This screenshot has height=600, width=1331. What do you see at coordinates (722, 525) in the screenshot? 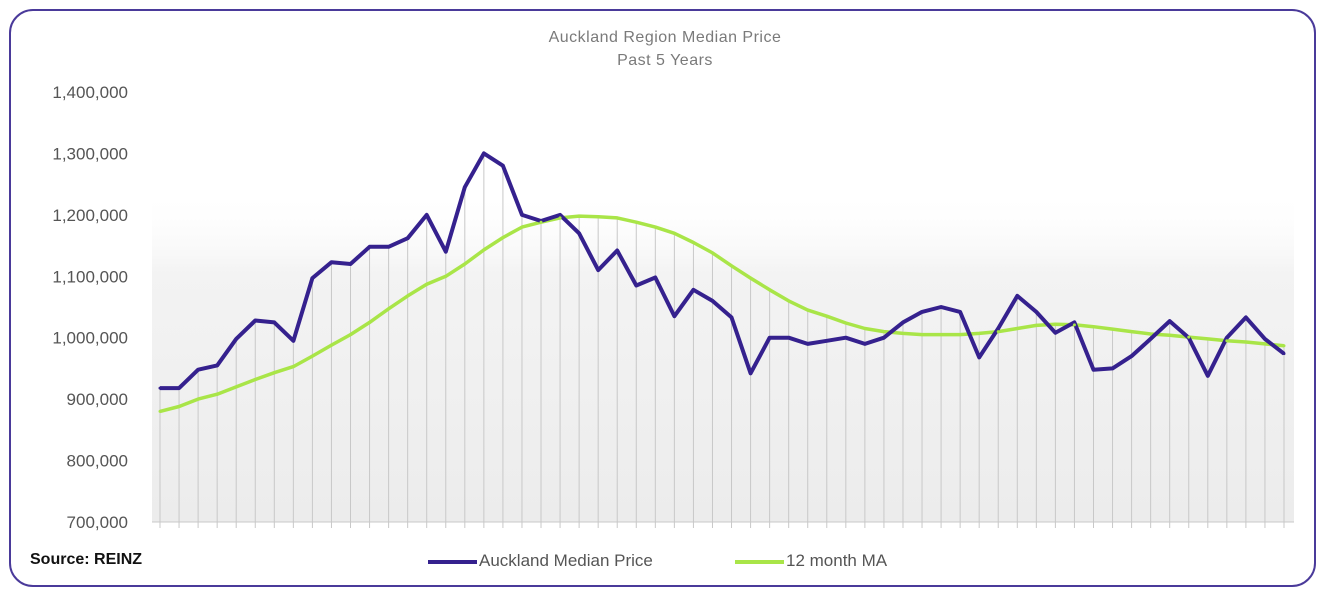
I see `x-axis-ticks` at bounding box center [722, 525].